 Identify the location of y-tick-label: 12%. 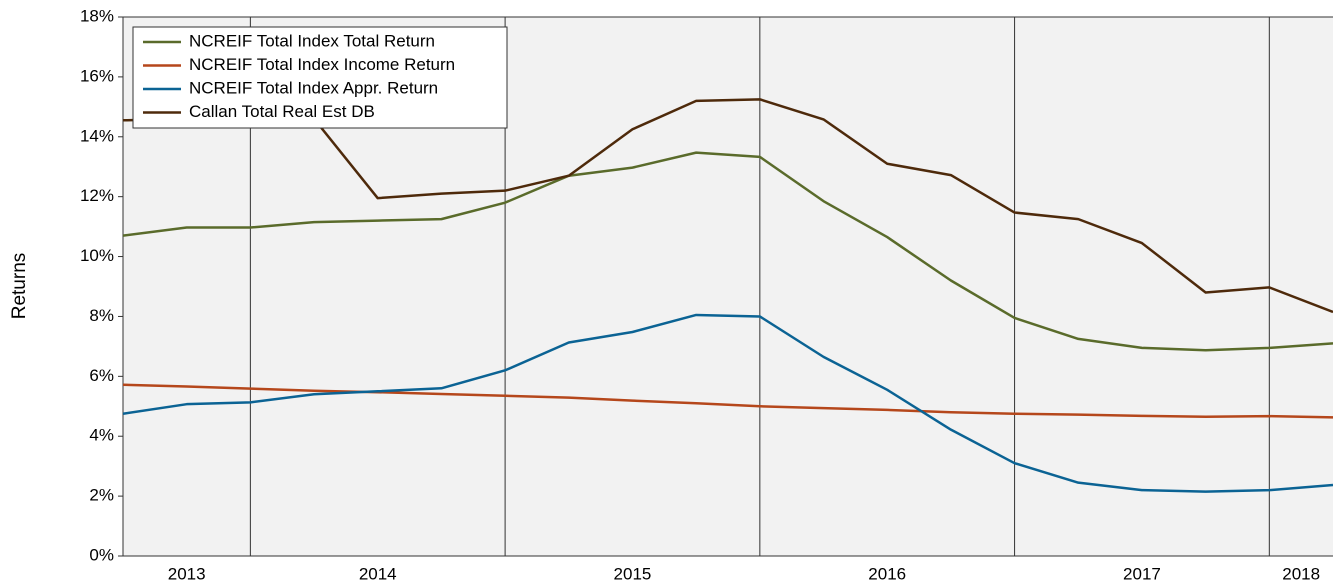
(97, 195).